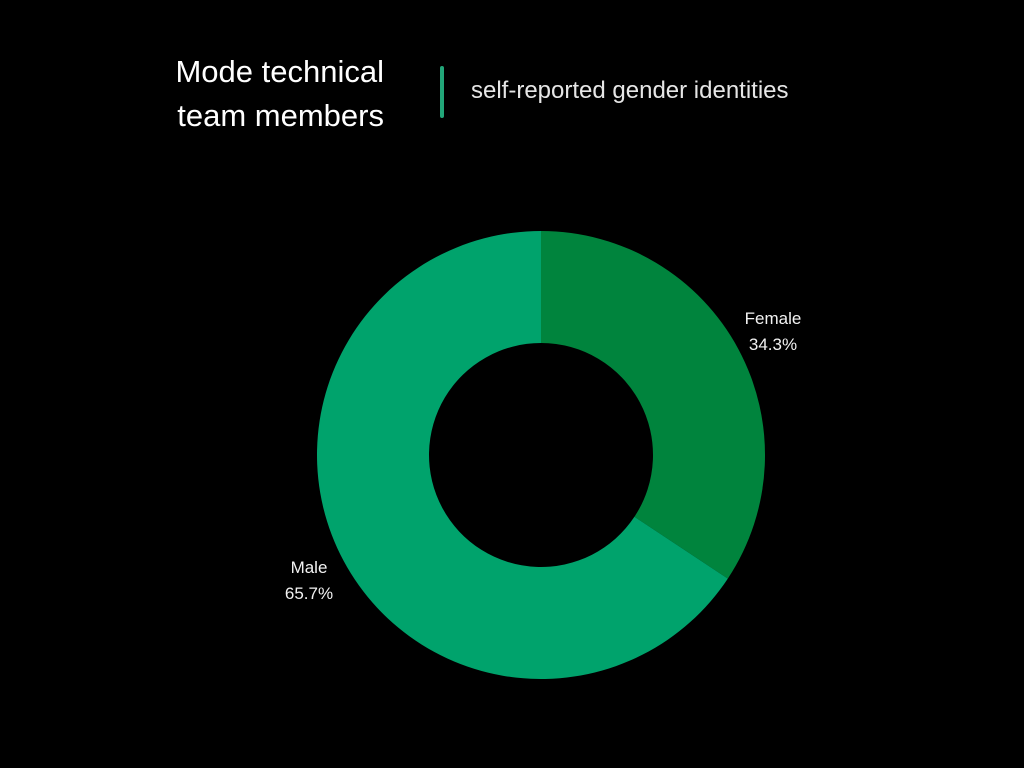 The width and height of the screenshot is (1024, 768). I want to click on slice-value-female: 34.3%, so click(773, 344).